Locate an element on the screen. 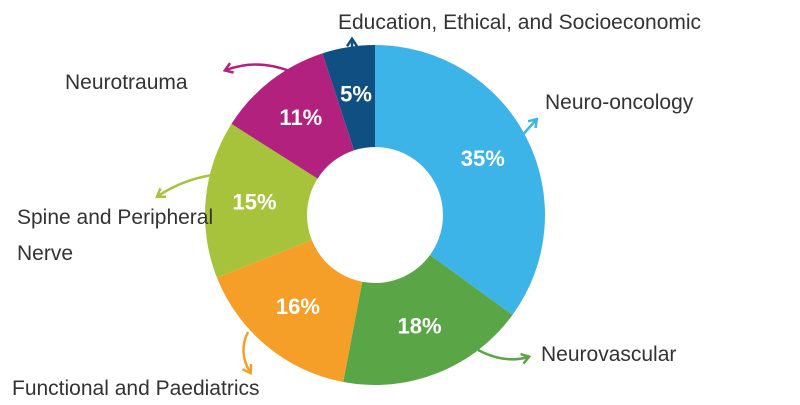 The image size is (800, 405). value-label: 5% is located at coordinates (356, 93).